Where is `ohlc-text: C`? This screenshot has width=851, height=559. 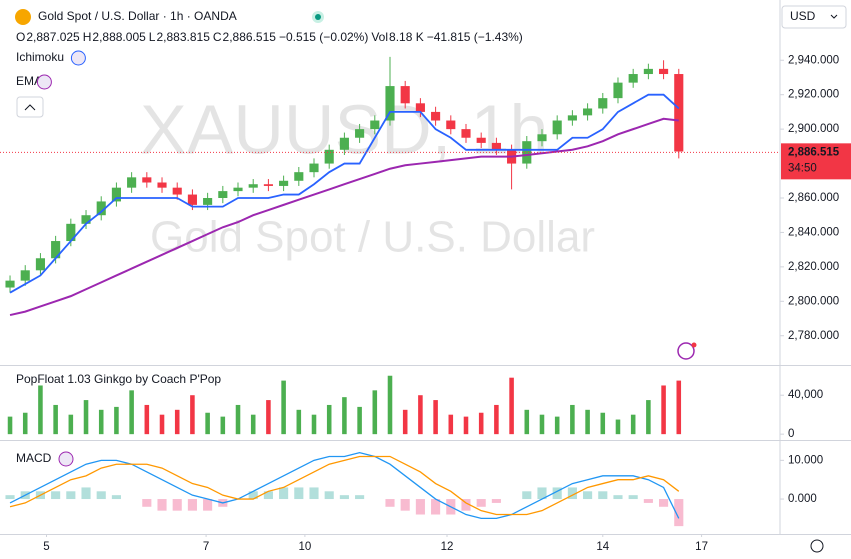
ohlc-text: C is located at coordinates (217, 37).